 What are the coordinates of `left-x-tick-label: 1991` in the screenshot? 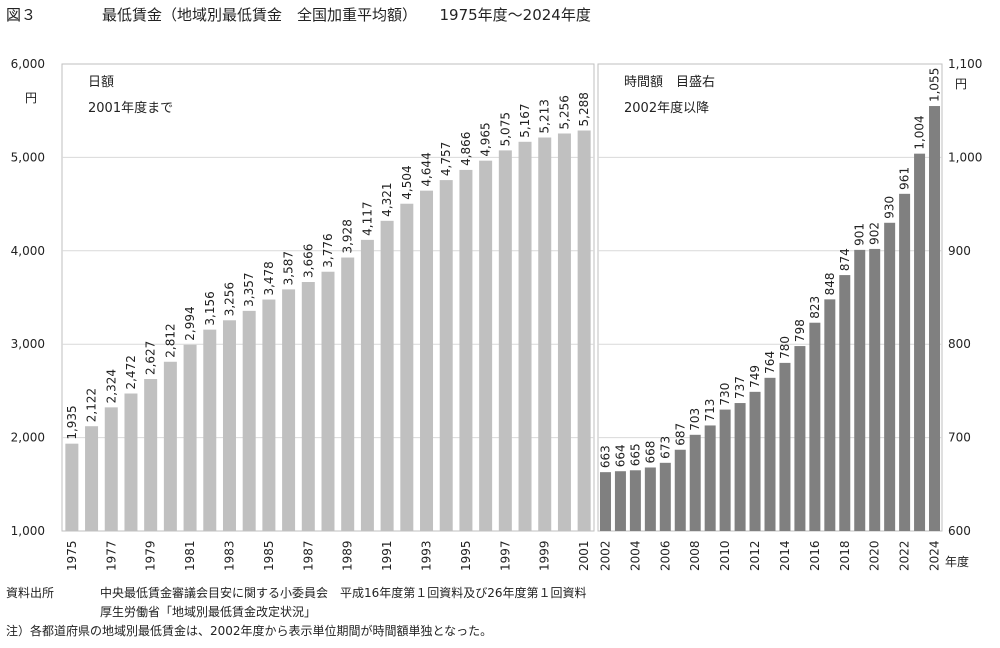 It's located at (387, 555).